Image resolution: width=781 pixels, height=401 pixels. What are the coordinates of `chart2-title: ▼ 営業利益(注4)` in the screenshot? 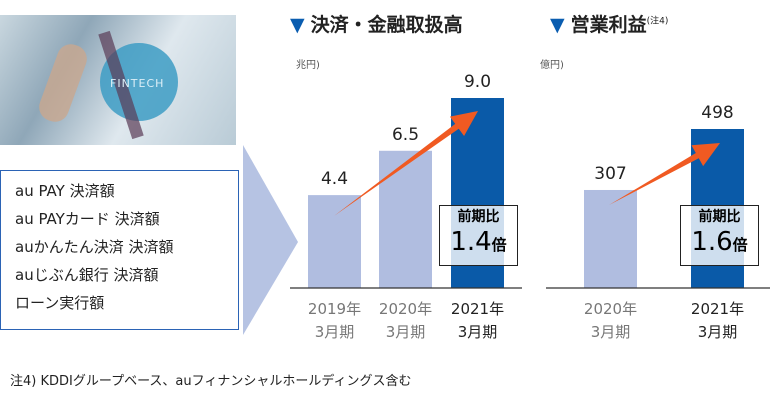 It's located at (609, 23).